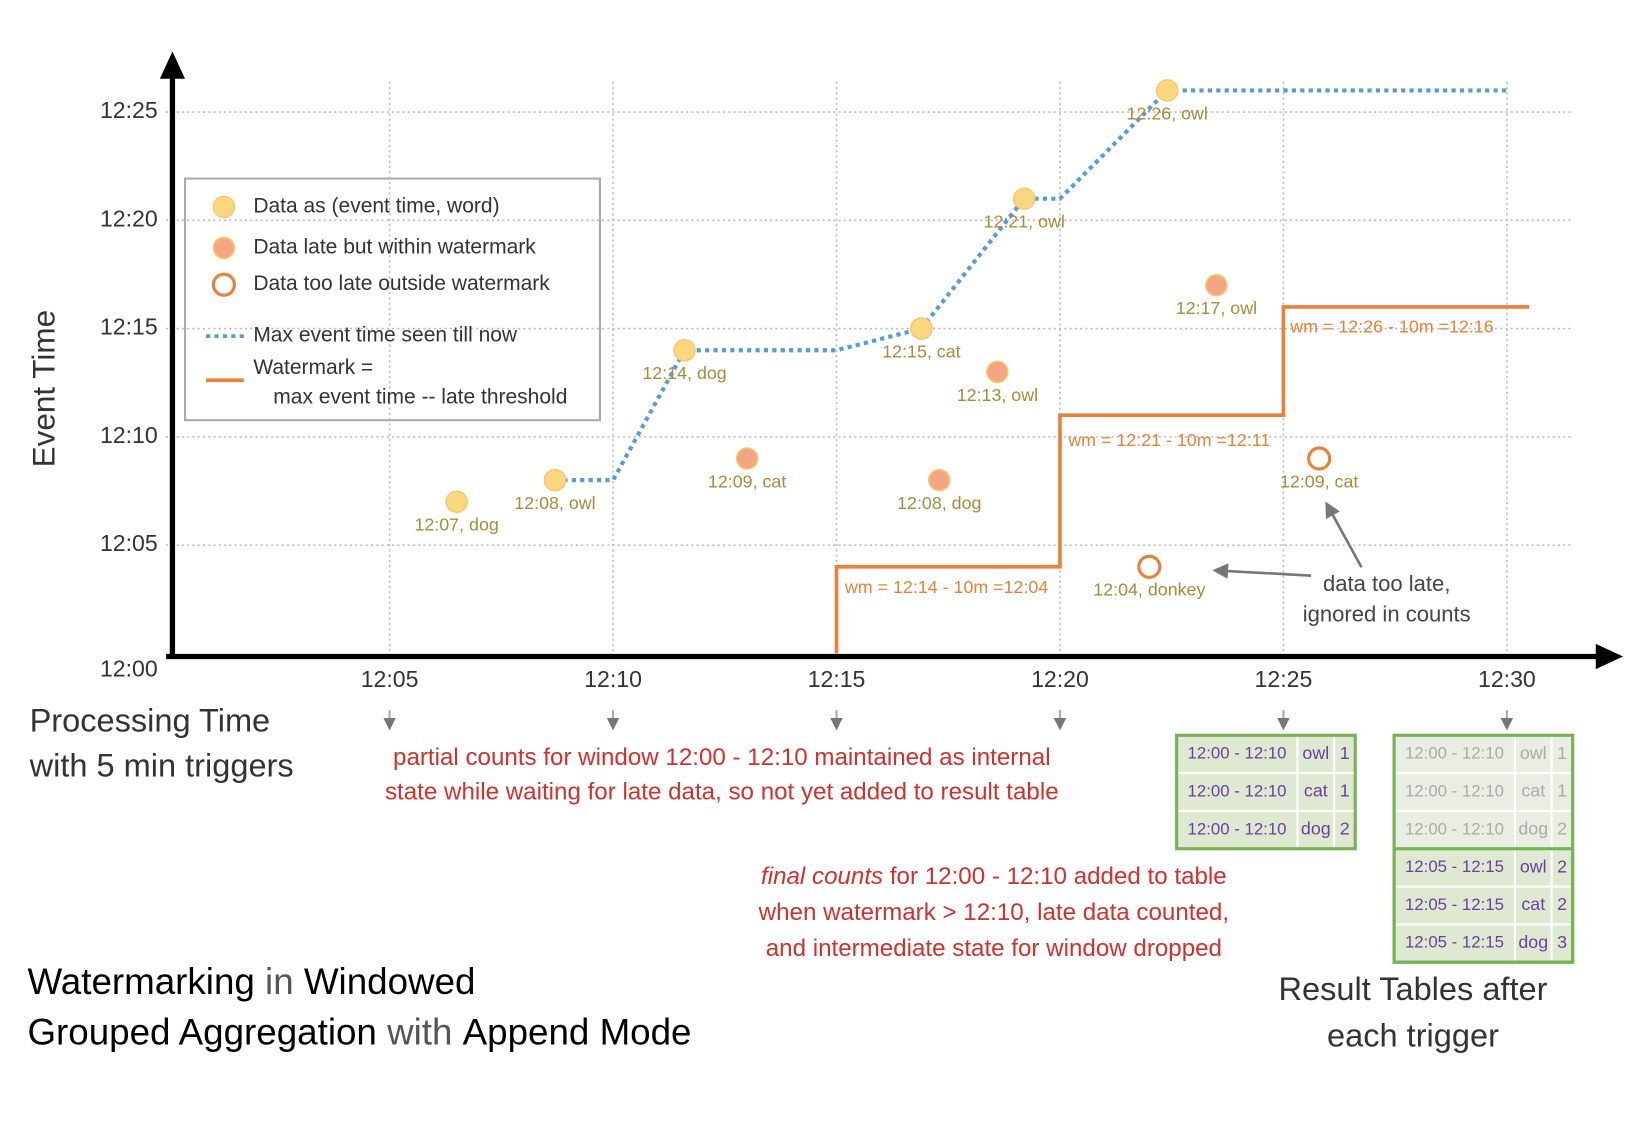 The image size is (1639, 1125). What do you see at coordinates (313, 367) in the screenshot?
I see `legend-label: Watermark =` at bounding box center [313, 367].